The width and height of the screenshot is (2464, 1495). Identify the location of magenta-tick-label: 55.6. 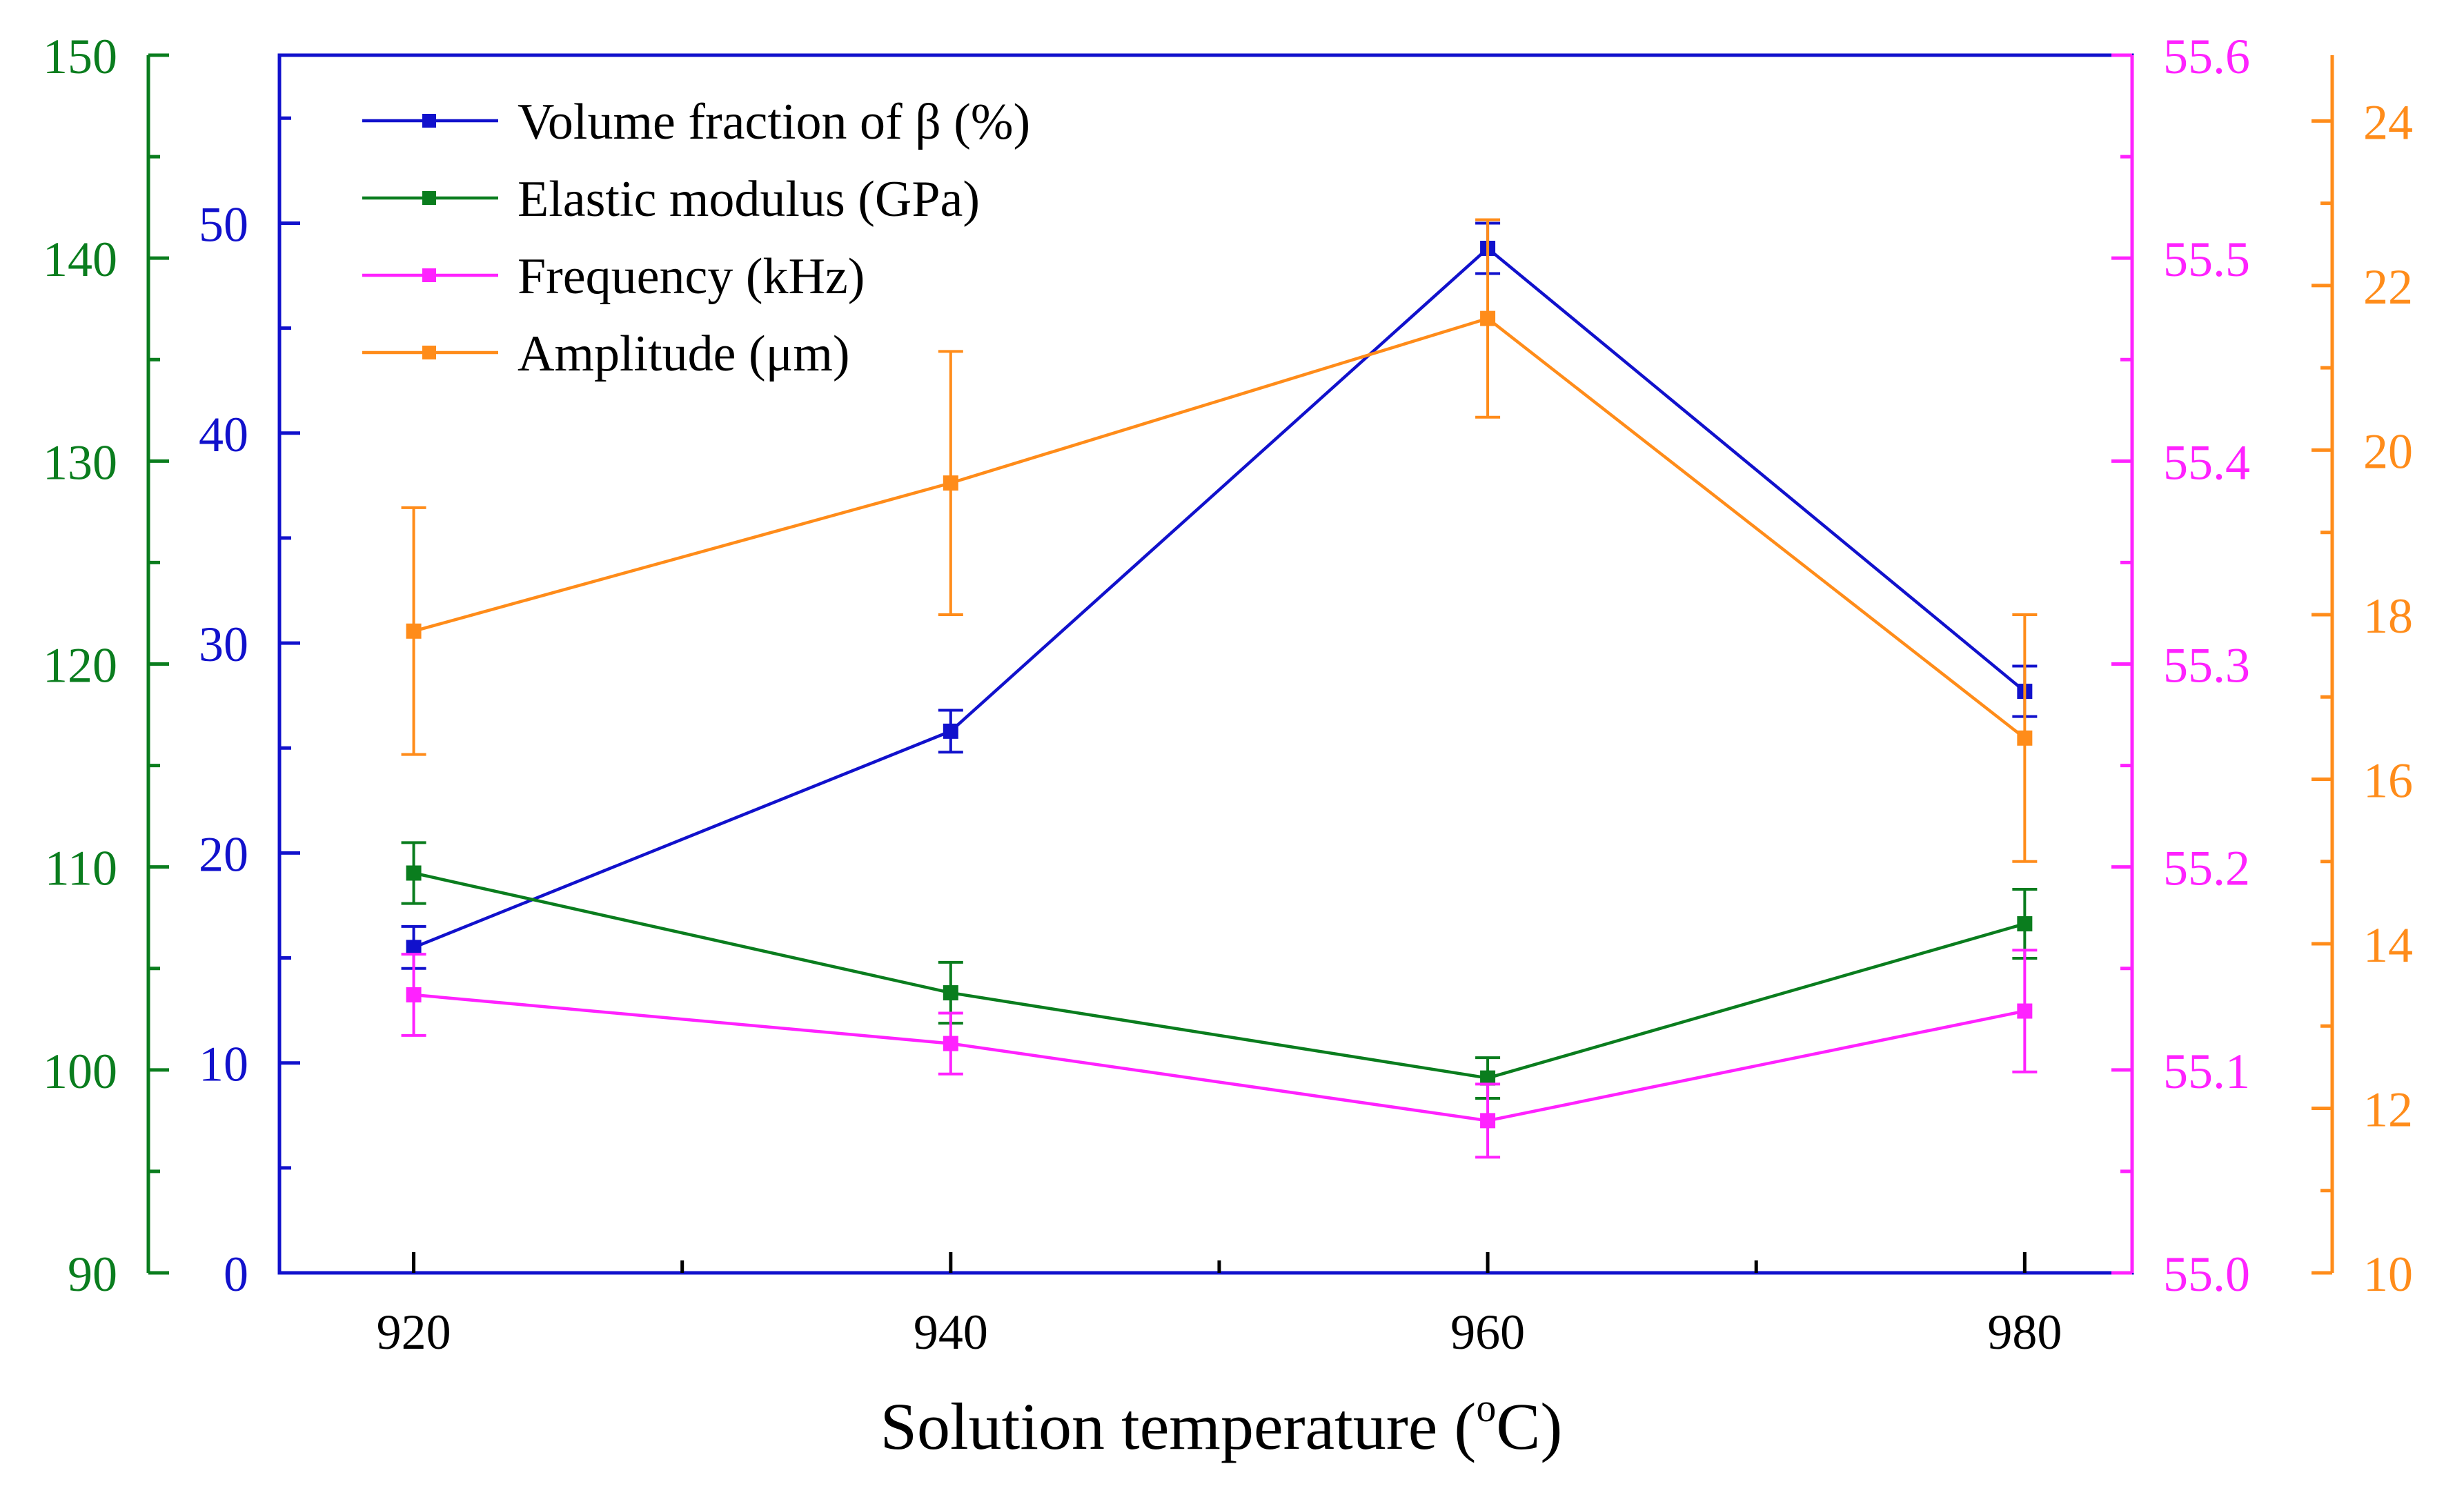
(2206, 57).